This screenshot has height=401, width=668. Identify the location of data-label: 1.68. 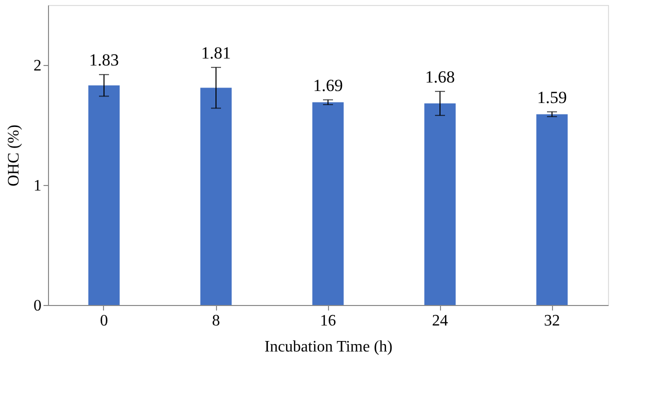
(440, 76).